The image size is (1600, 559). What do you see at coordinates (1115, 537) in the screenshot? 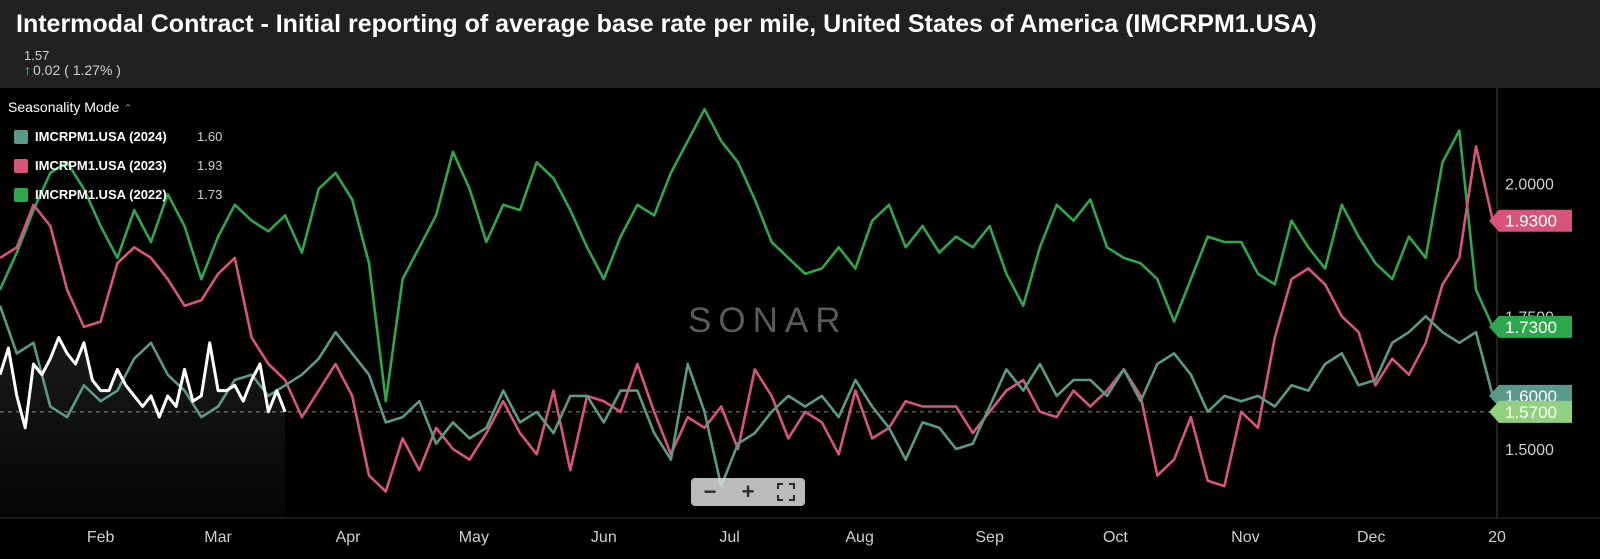
I see `x-tick-label: Oct` at bounding box center [1115, 537].